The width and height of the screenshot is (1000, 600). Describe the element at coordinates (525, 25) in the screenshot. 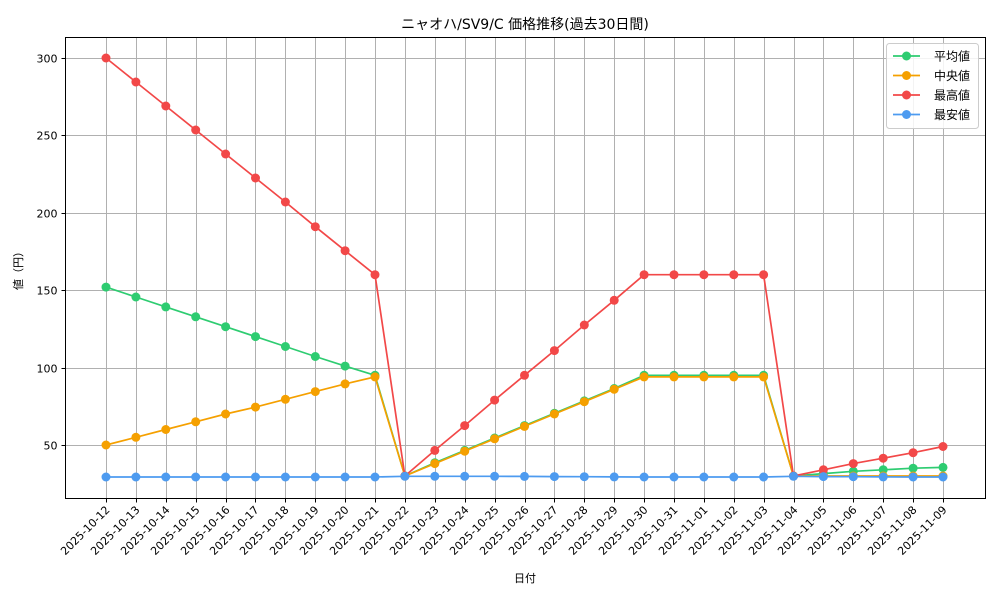

I see `chart-title: ニャオハ/SV9/C 価格推移(過去30日間)` at that location.